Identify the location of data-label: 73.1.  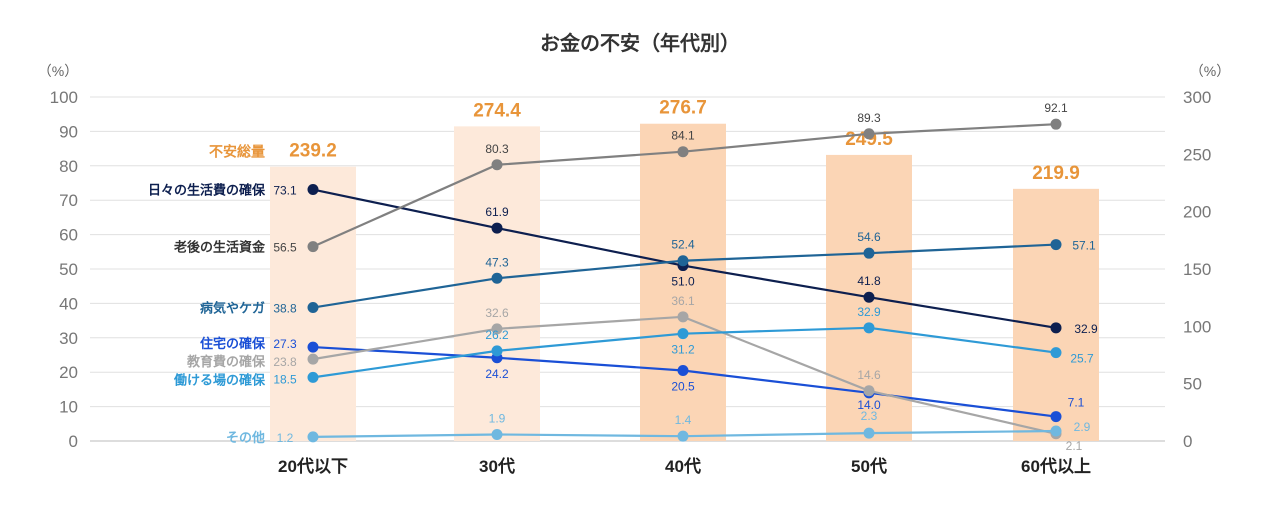
(285, 191).